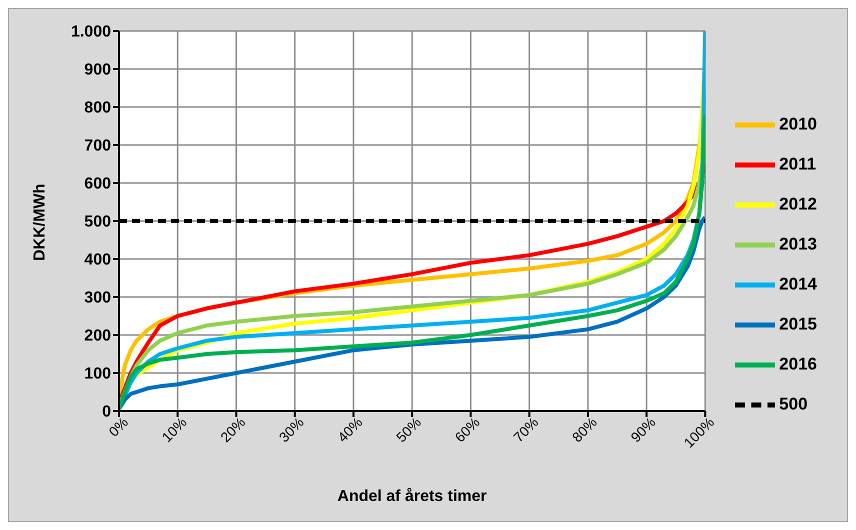 This screenshot has height=530, width=856. I want to click on y-tick-label: 0, so click(107, 412).